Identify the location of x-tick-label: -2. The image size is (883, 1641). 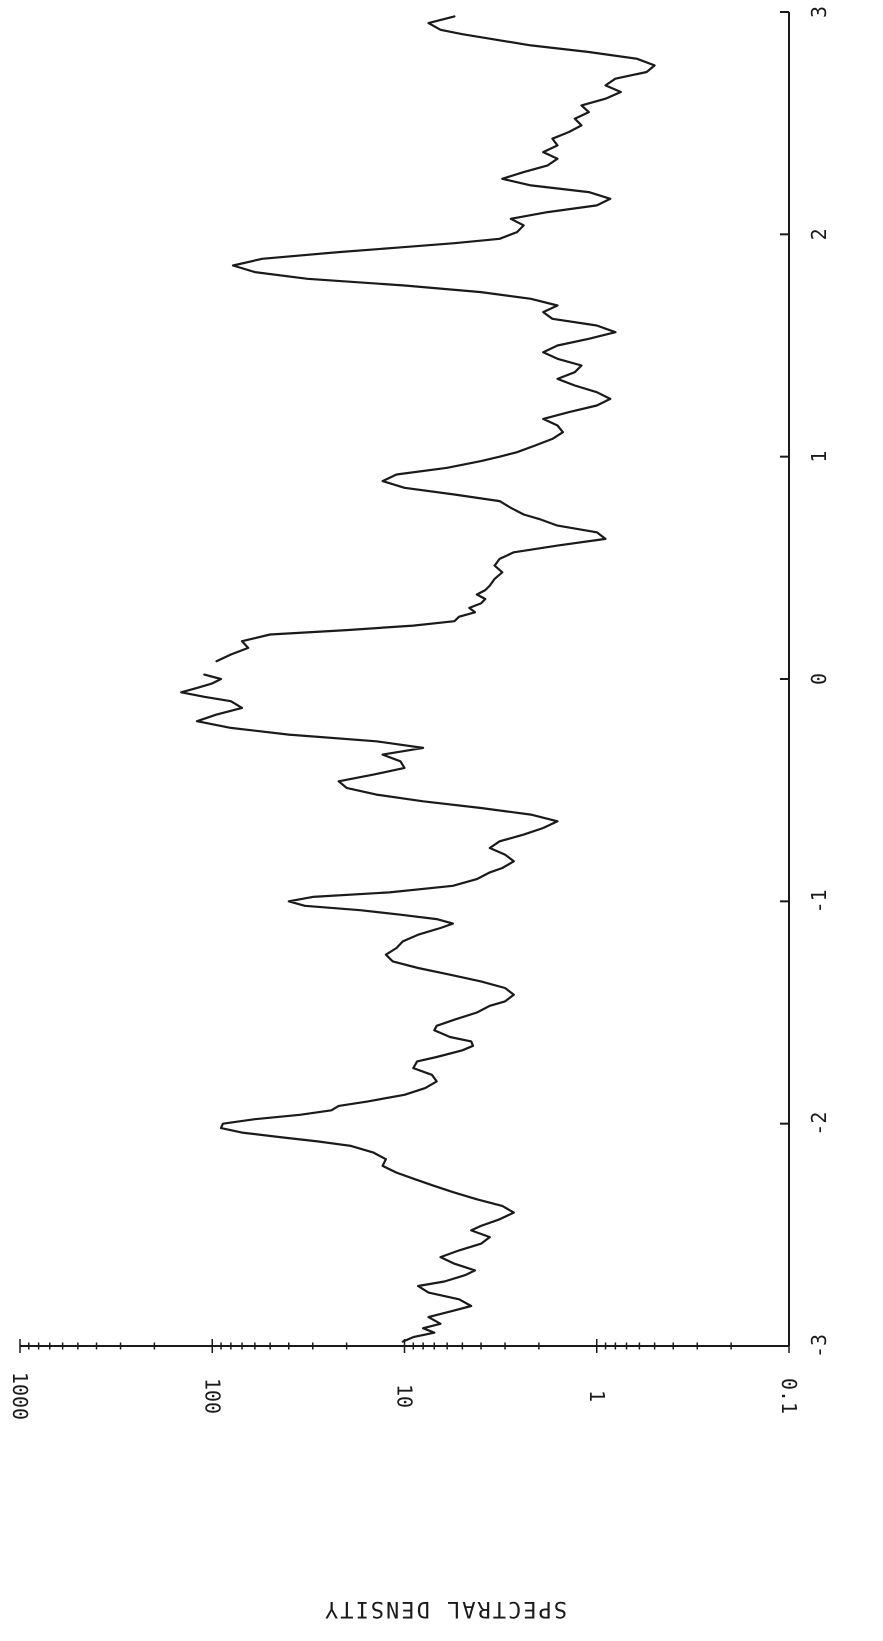
(819, 1124).